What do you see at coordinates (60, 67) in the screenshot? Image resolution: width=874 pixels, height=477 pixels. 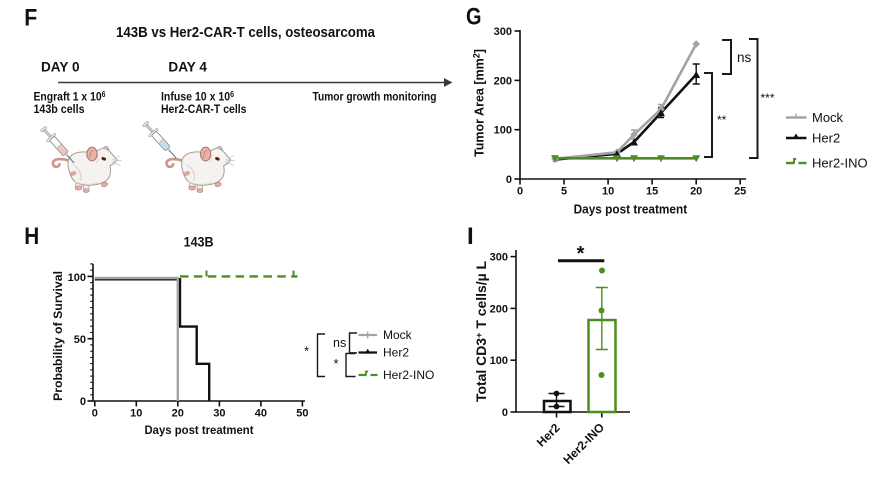 I see `svg-text: DAY 0` at bounding box center [60, 67].